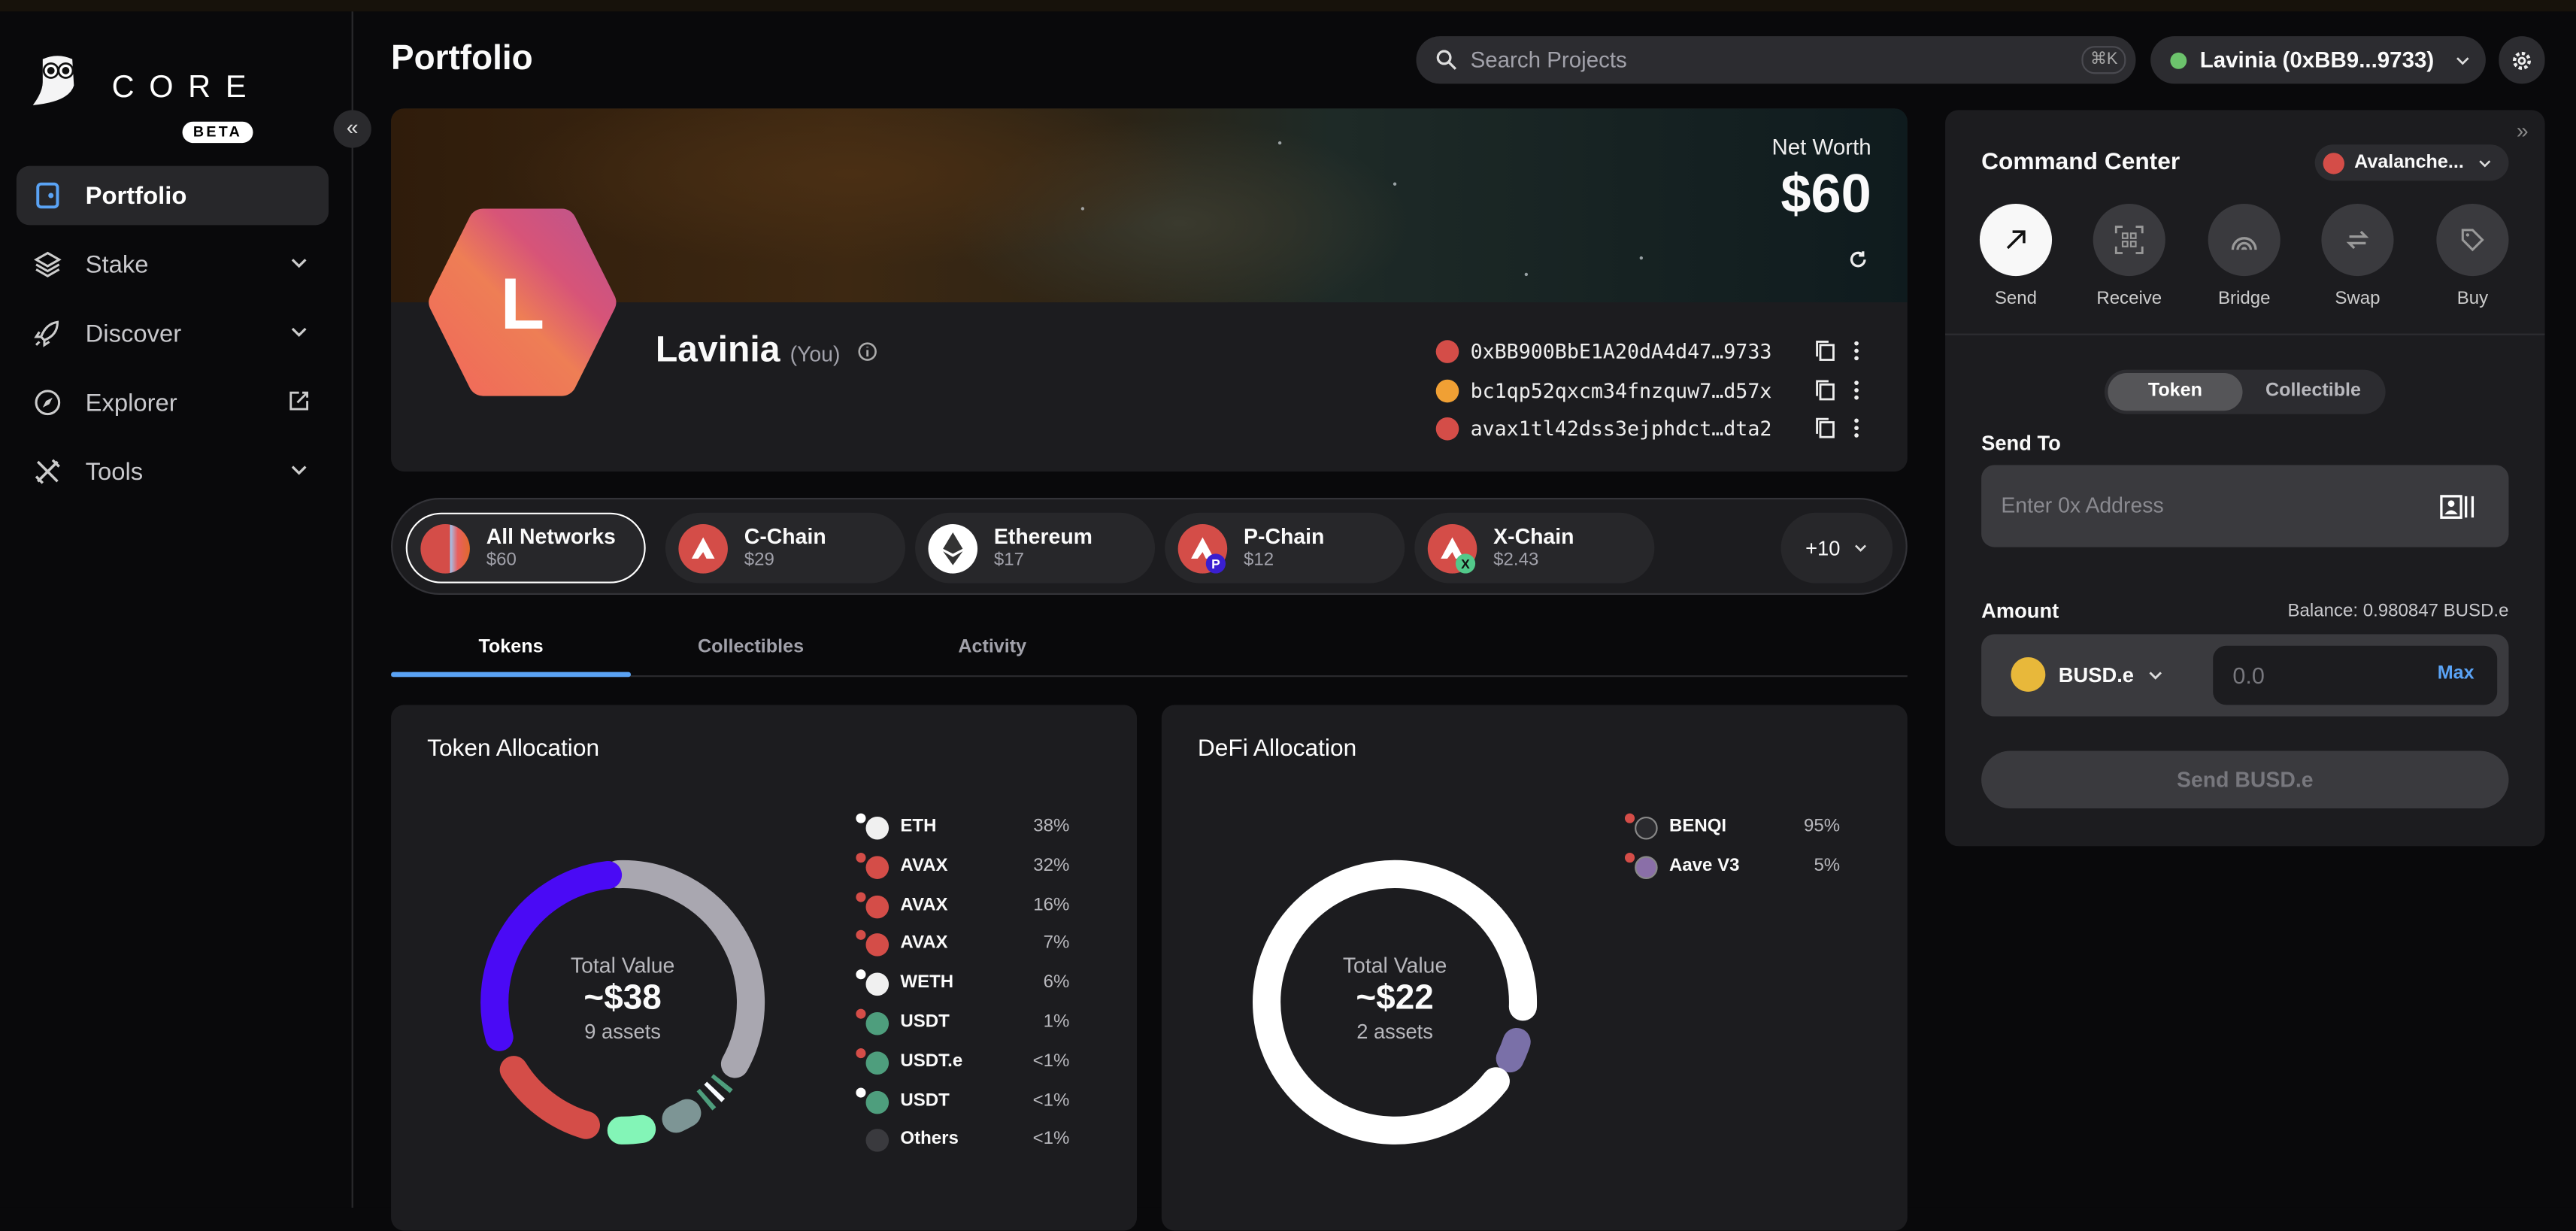  Describe the element at coordinates (2244, 299) in the screenshot. I see `action-label: Bridge` at that location.